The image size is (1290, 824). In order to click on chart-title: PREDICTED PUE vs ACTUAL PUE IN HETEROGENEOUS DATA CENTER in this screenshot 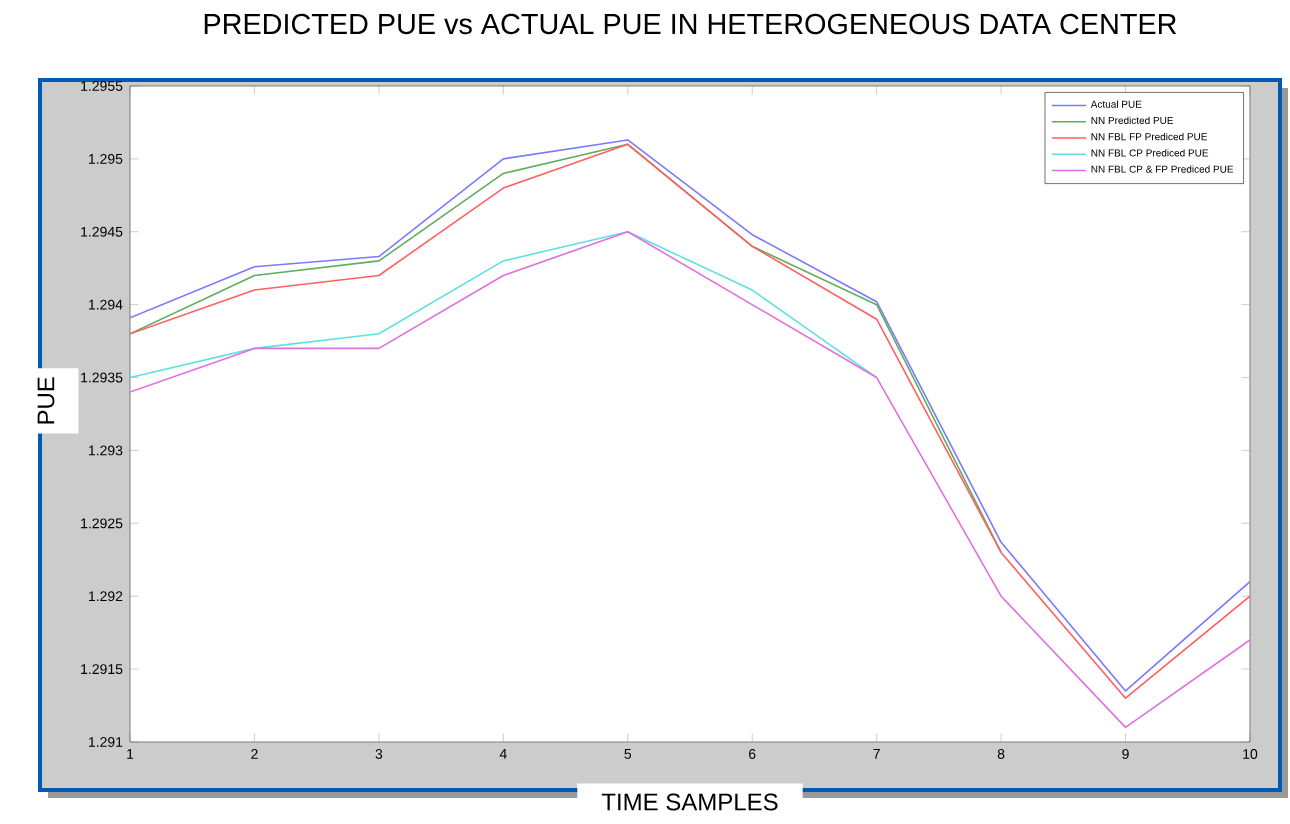, I will do `click(690, 24)`.